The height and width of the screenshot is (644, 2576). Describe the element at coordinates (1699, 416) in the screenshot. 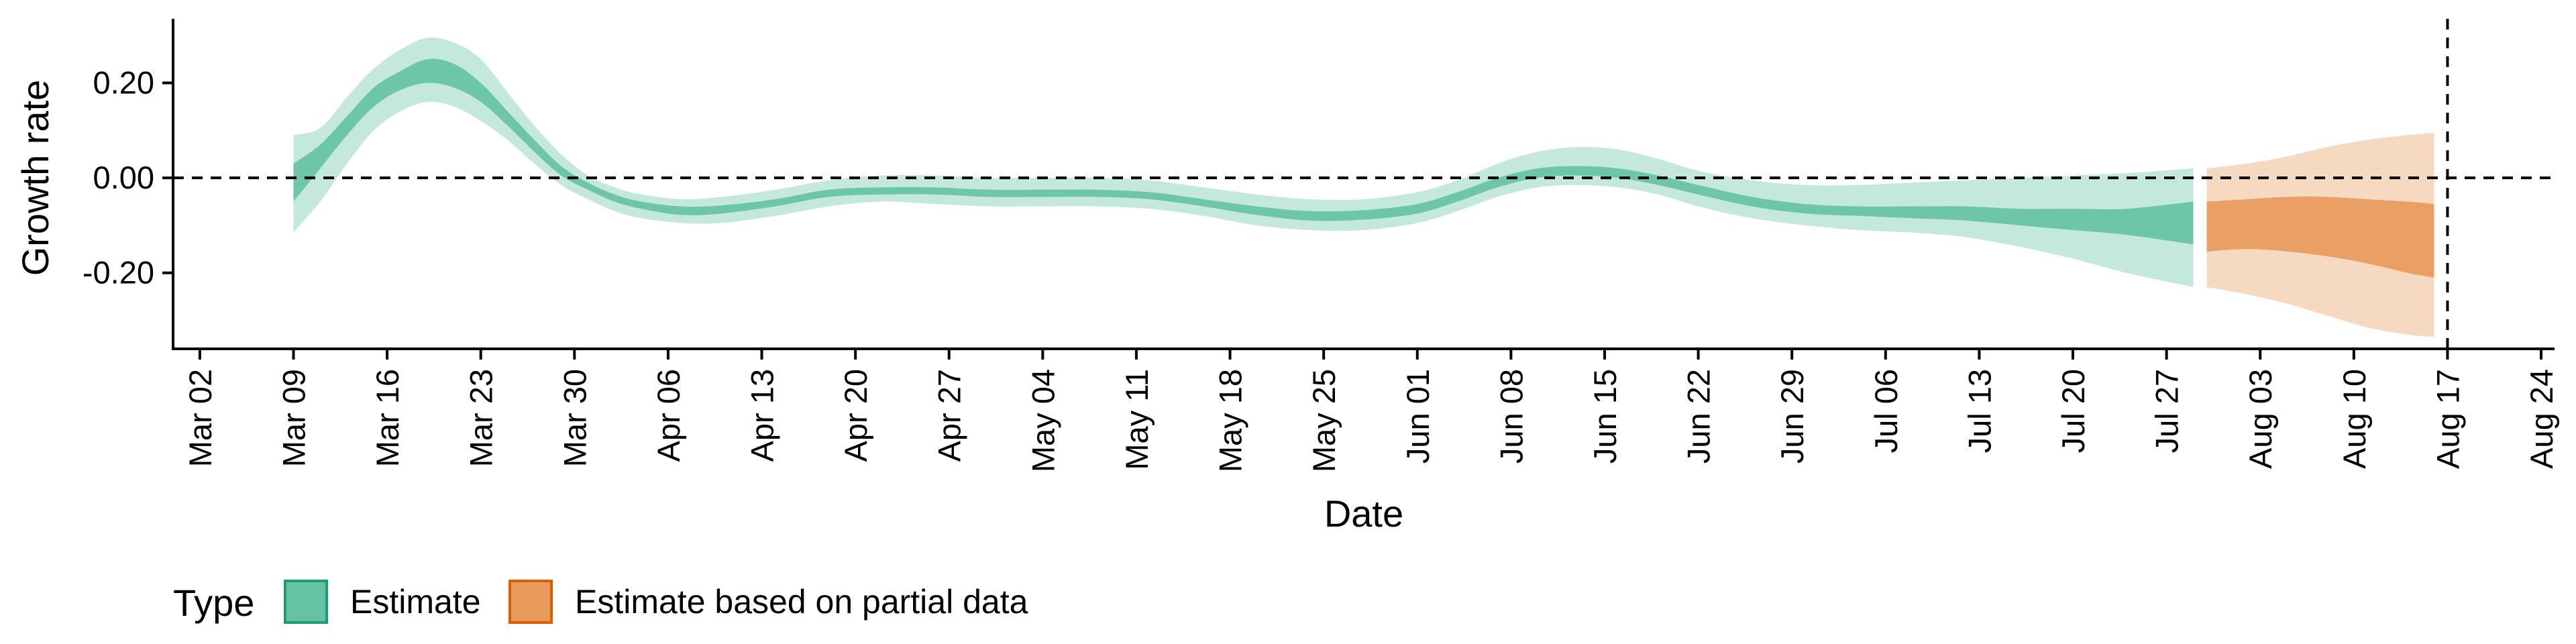

I see `x-tick-label: Jun 22` at that location.